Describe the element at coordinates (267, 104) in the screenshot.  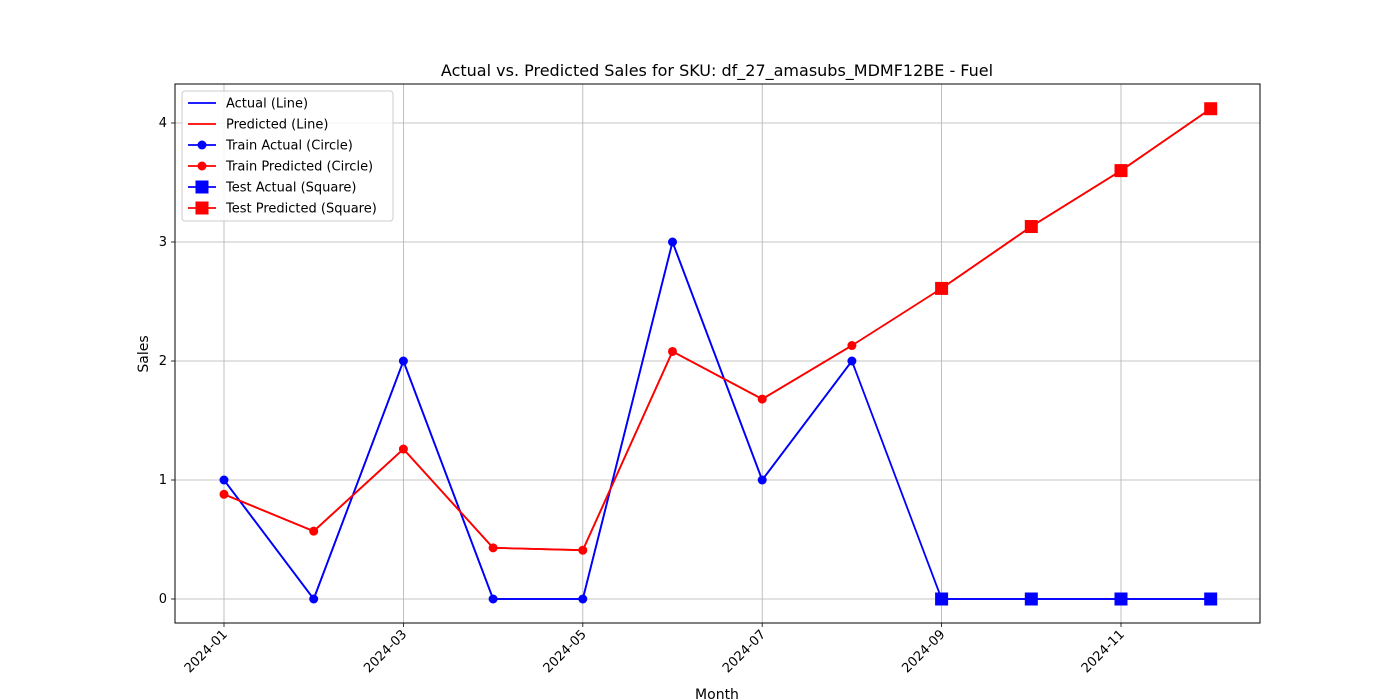
I see `legend-label: Actual (Line)` at that location.